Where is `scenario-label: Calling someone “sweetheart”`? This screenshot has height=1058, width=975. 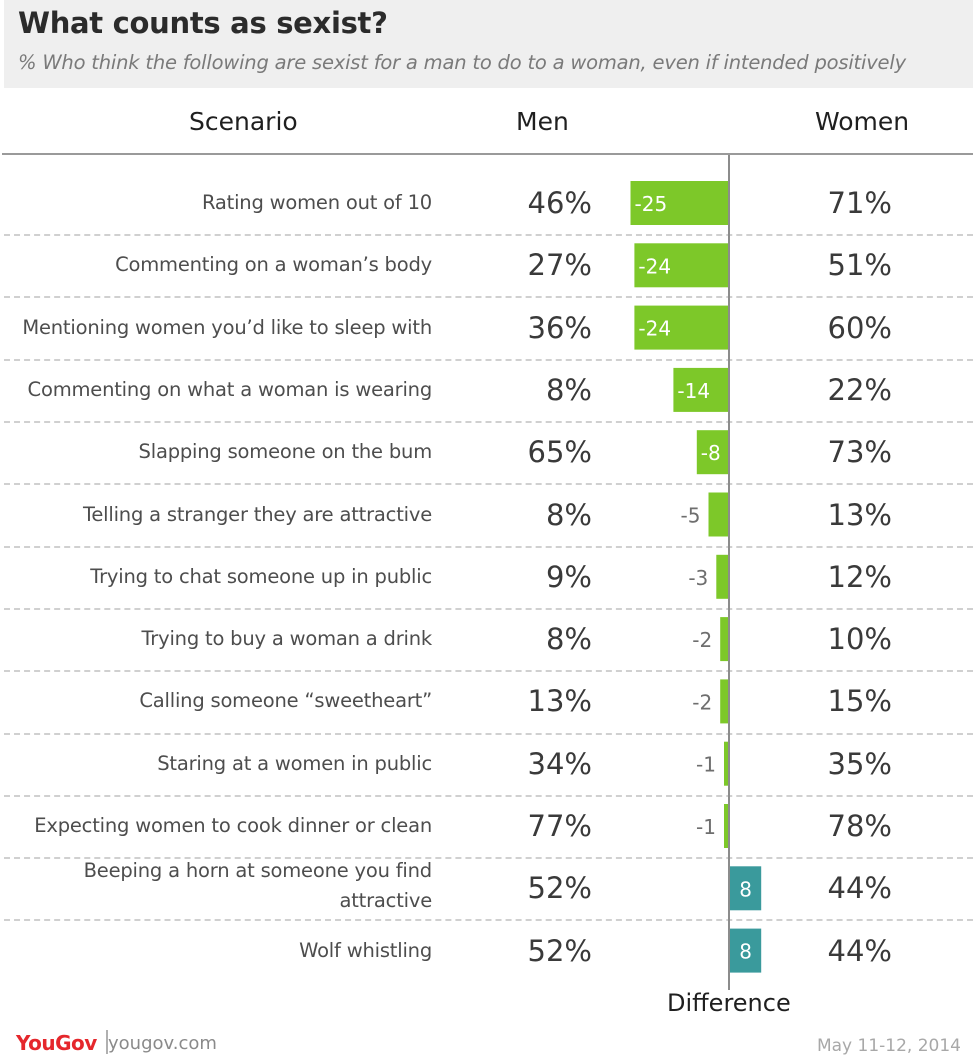 scenario-label: Calling someone “sweetheart” is located at coordinates (285, 701).